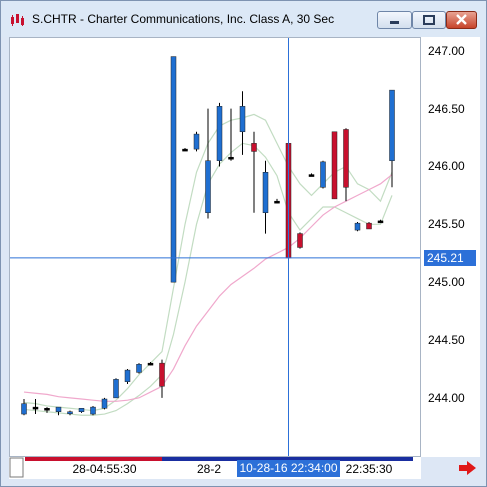 The height and width of the screenshot is (487, 487). I want to click on price-tick-label: 246.00, so click(446, 166).